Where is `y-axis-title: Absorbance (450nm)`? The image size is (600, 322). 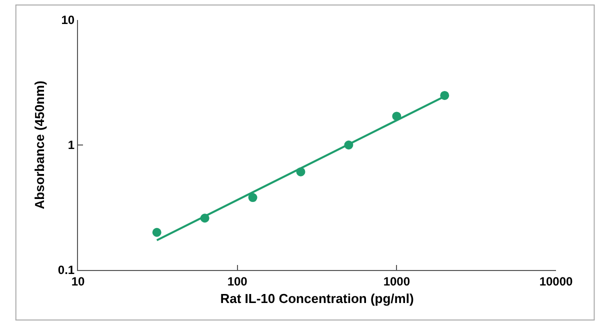
y-axis-title: Absorbance (450nm) is located at coordinates (39, 145).